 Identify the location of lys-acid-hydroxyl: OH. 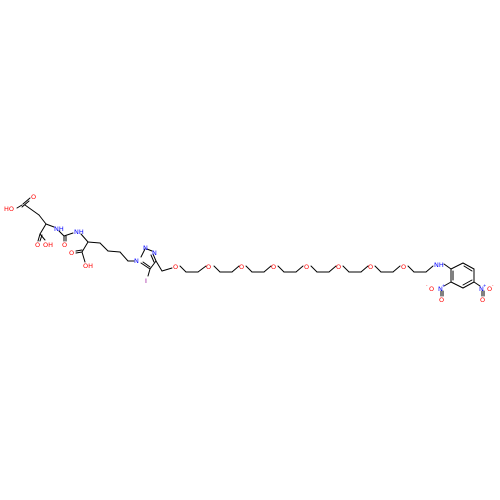
(88, 266).